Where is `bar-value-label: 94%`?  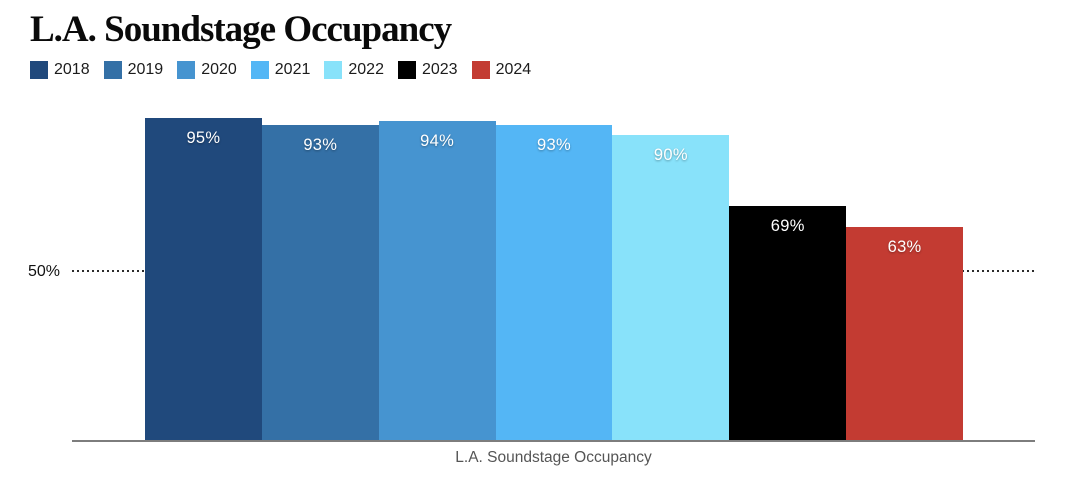
bar-value-label: 94% is located at coordinates (437, 141).